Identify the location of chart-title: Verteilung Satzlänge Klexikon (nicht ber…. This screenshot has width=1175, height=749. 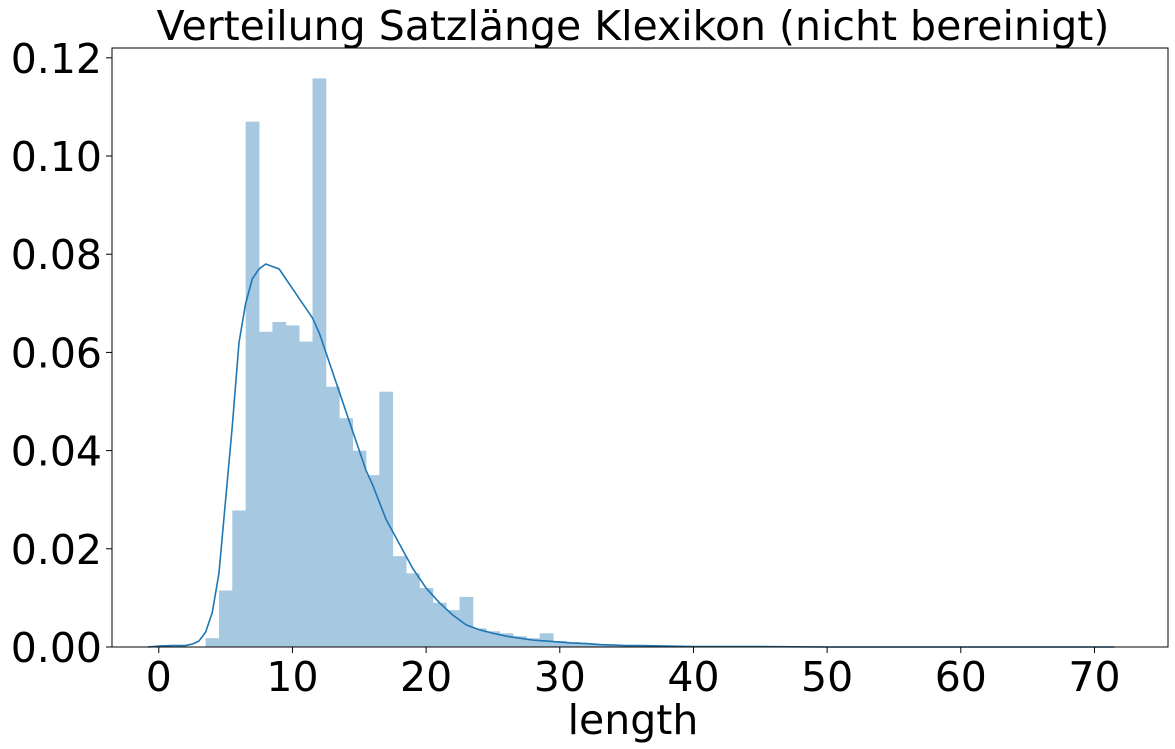
(633, 26).